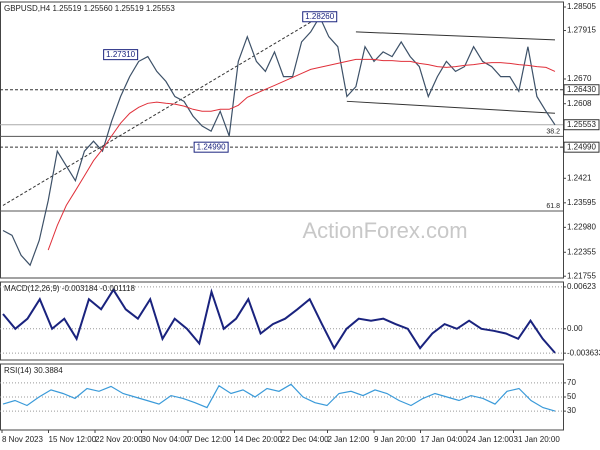 Image resolution: width=600 pixels, height=450 pixels. Describe the element at coordinates (571, 410) in the screenshot. I see `y-tick-label: 30` at that location.